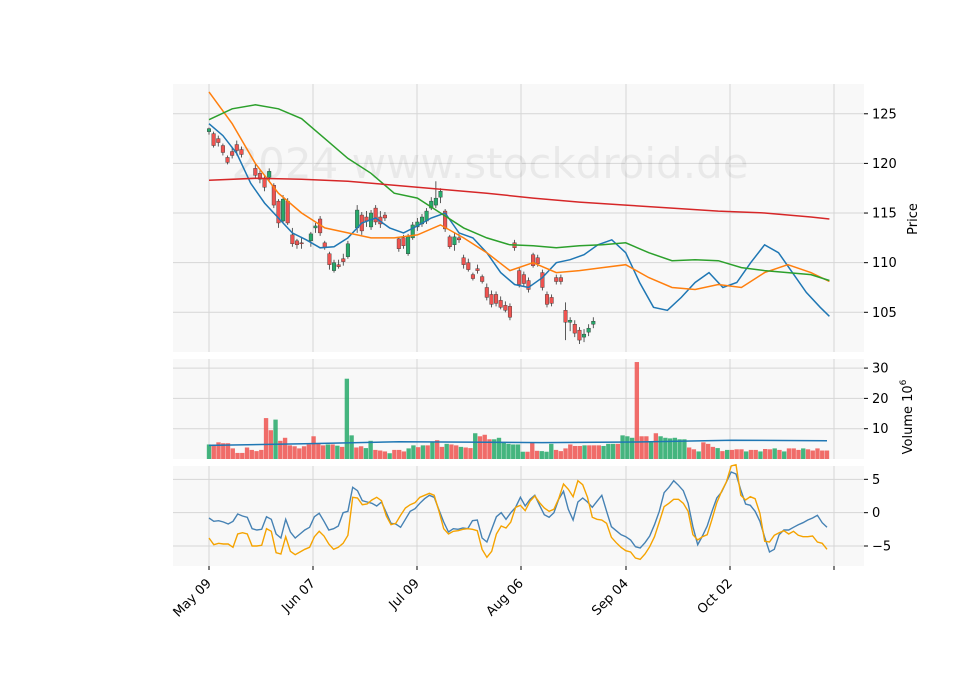  Describe the element at coordinates (715, 596) in the screenshot. I see `x-tick-label-5: Oct 02` at that location.